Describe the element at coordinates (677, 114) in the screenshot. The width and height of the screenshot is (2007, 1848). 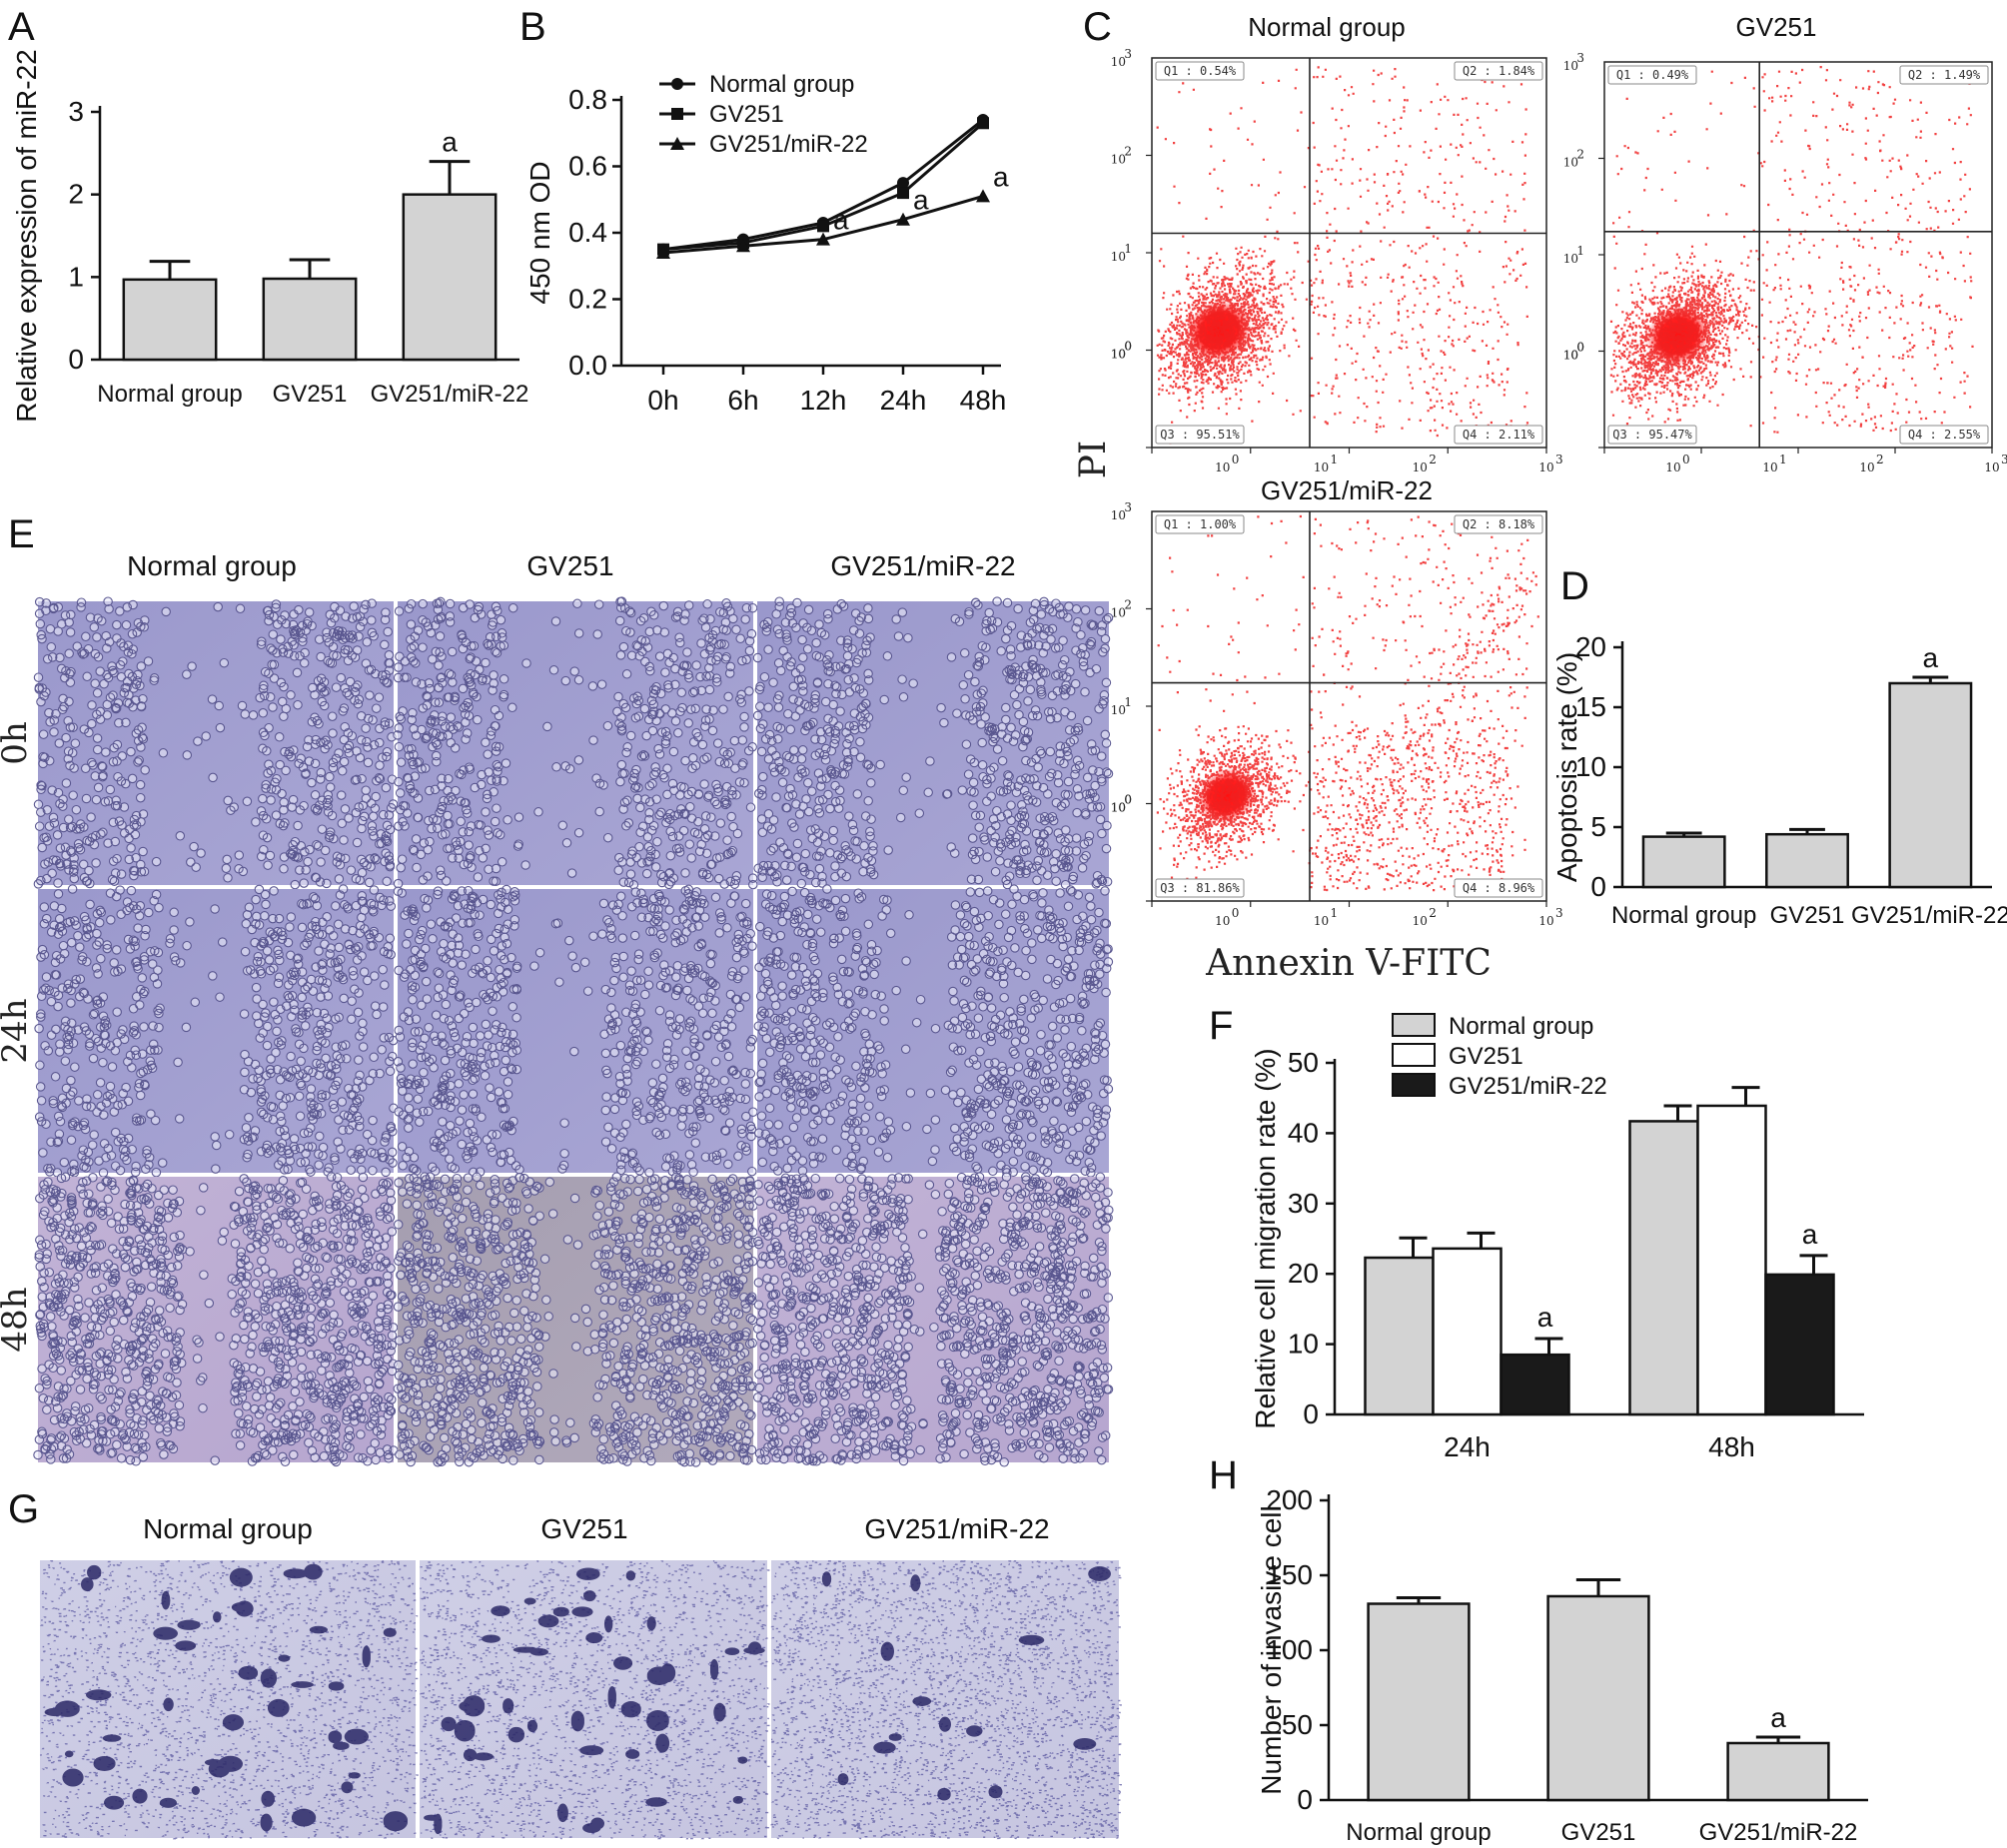
I see `legend-marker` at that location.